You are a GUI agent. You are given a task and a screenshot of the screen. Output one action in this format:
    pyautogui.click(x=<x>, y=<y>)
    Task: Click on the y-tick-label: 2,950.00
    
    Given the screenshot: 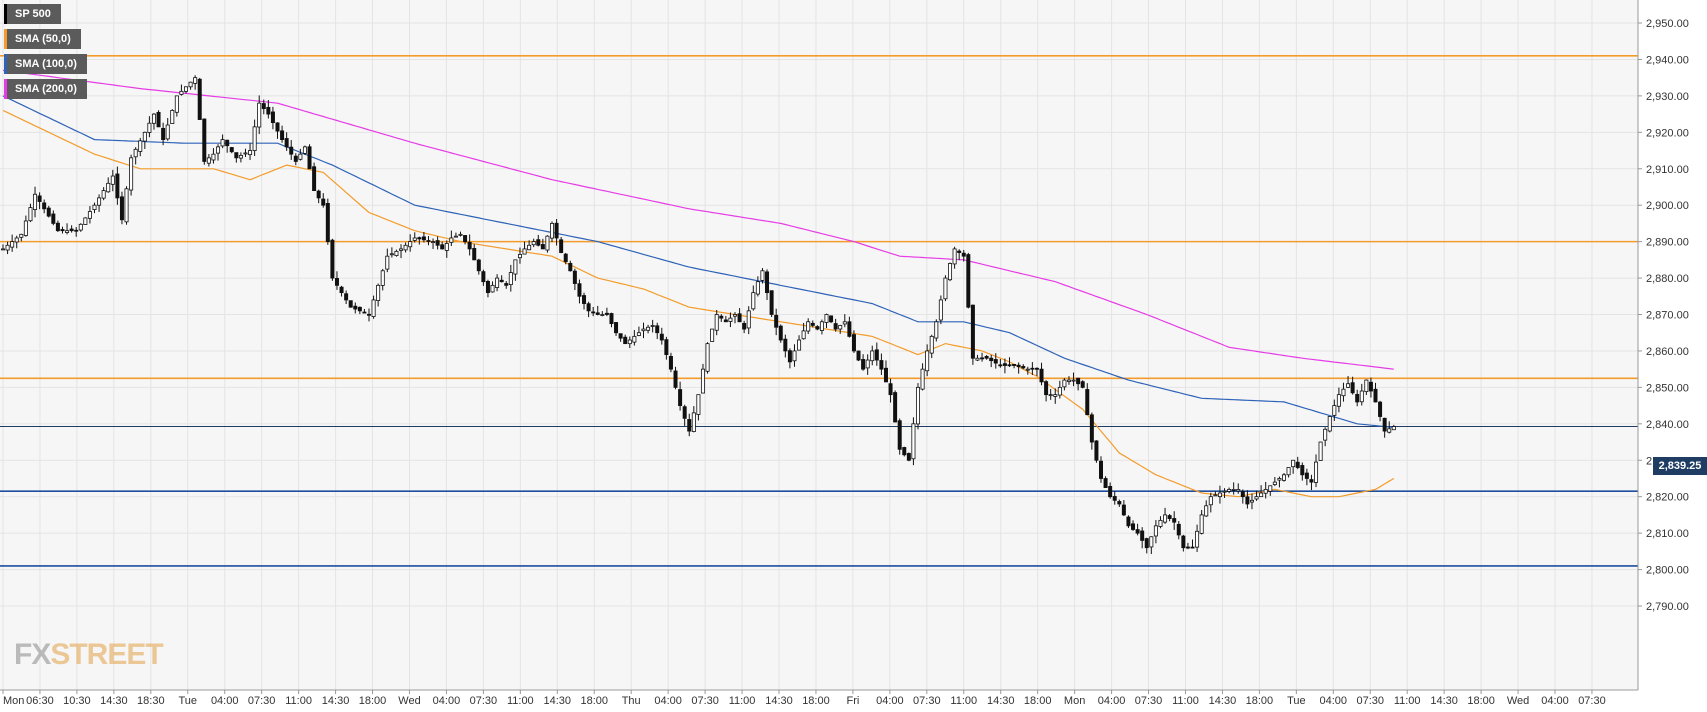 What is the action you would take?
    pyautogui.click(x=1667, y=24)
    